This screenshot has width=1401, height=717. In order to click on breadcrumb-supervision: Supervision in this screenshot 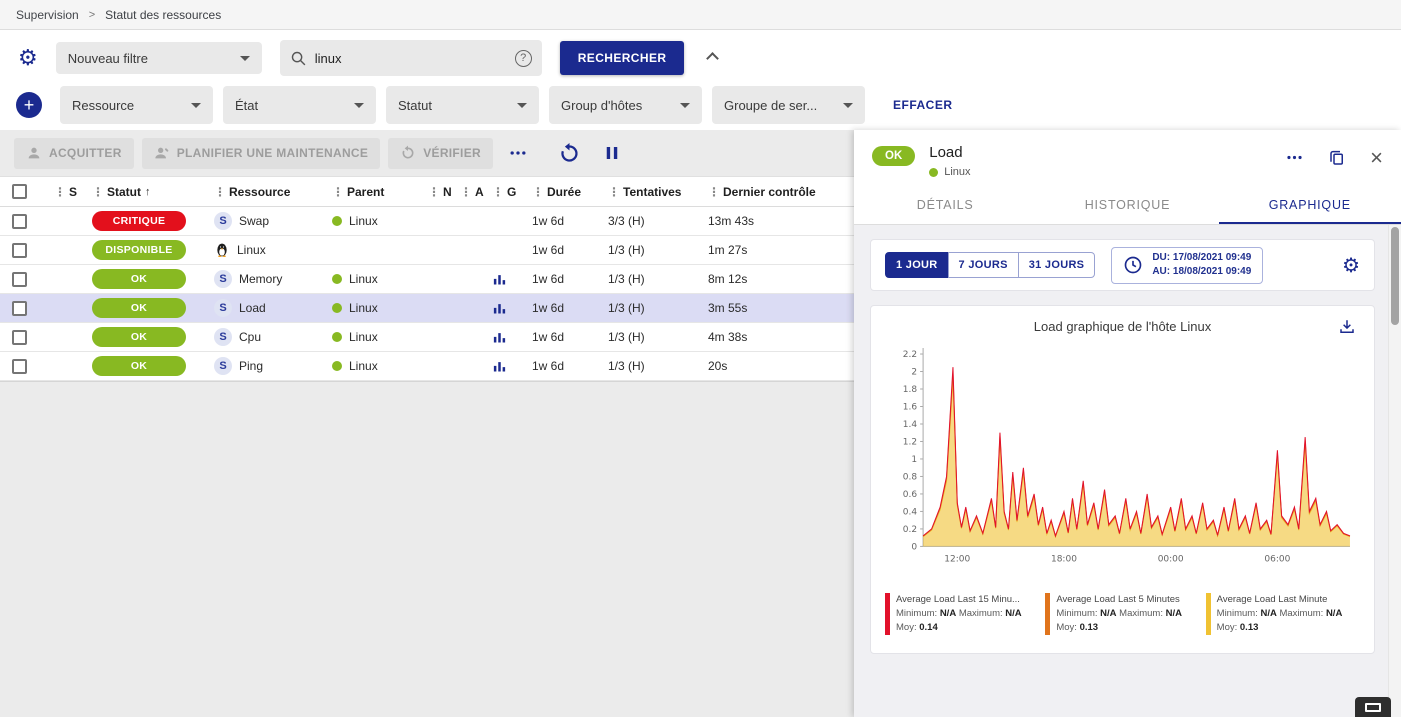, I will do `click(47, 14)`.